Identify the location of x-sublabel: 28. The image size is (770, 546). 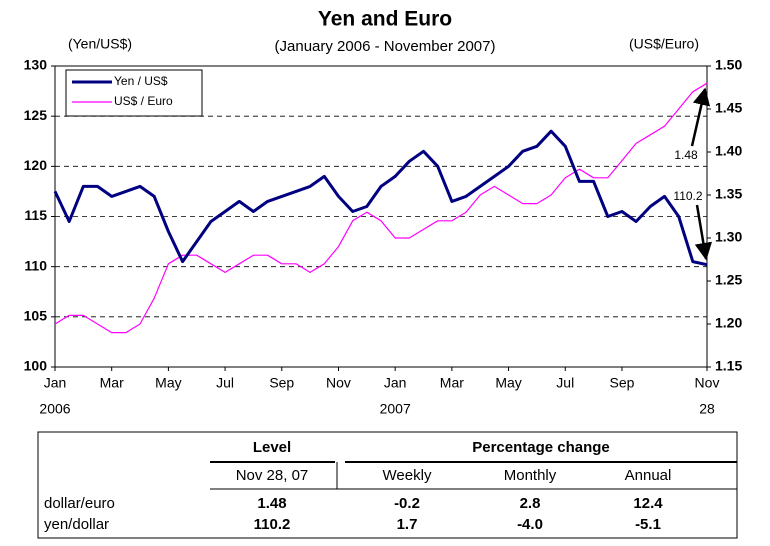
(707, 409).